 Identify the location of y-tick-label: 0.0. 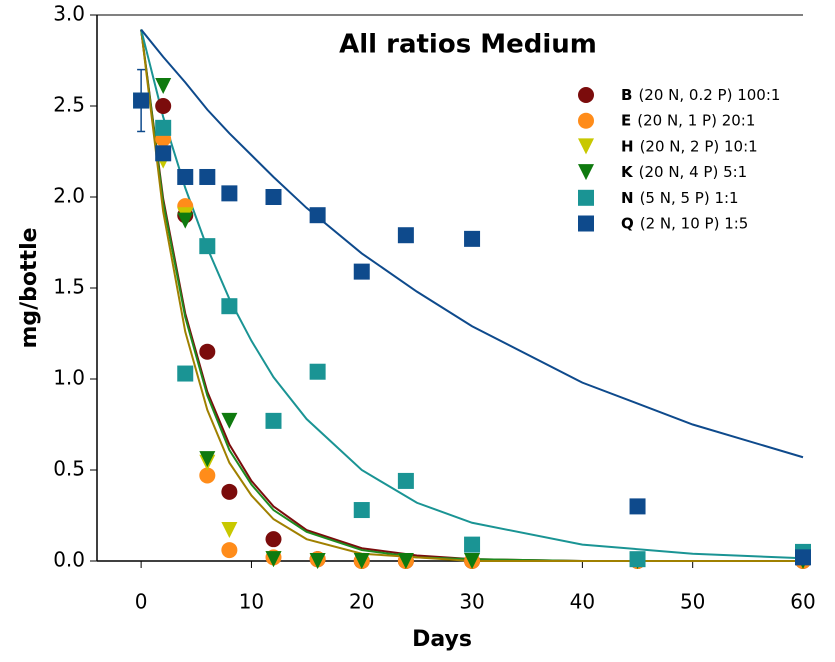
(69, 560).